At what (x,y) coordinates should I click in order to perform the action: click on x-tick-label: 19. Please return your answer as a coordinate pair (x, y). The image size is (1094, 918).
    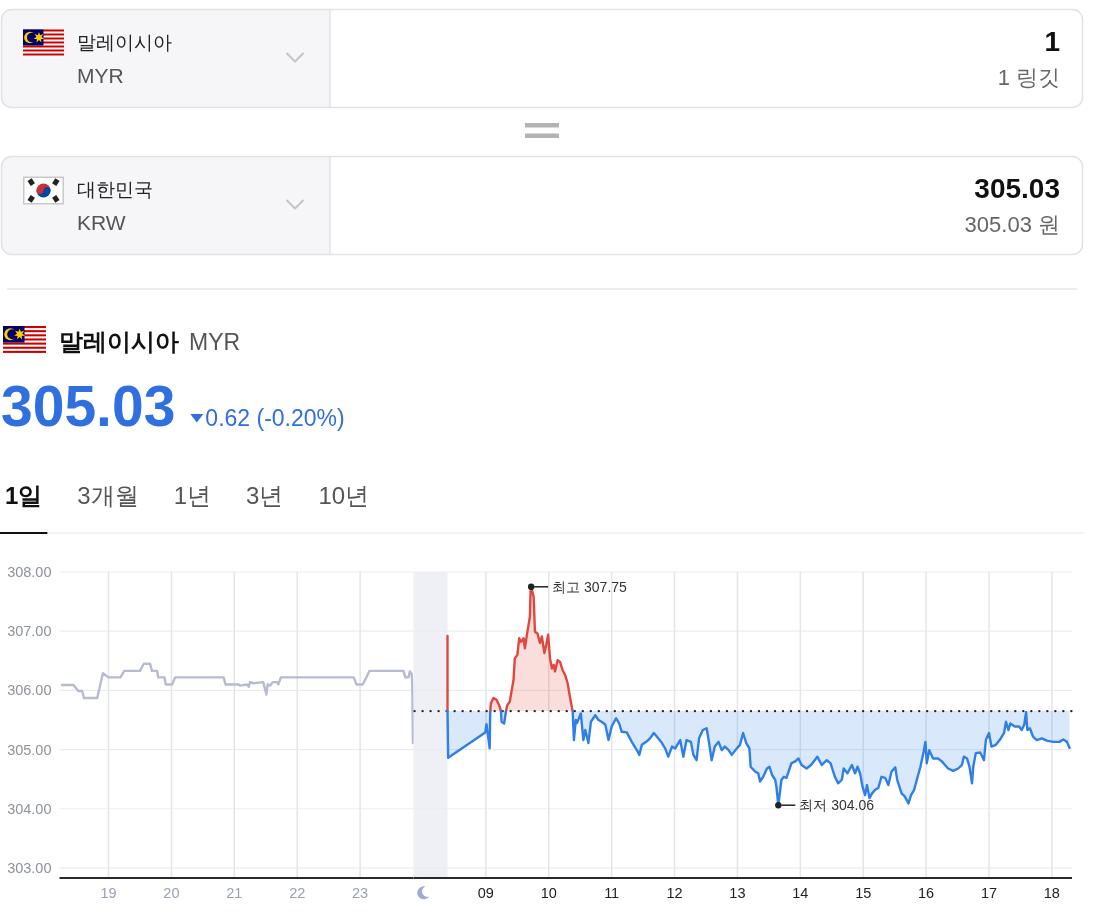
    Looking at the image, I should click on (108, 893).